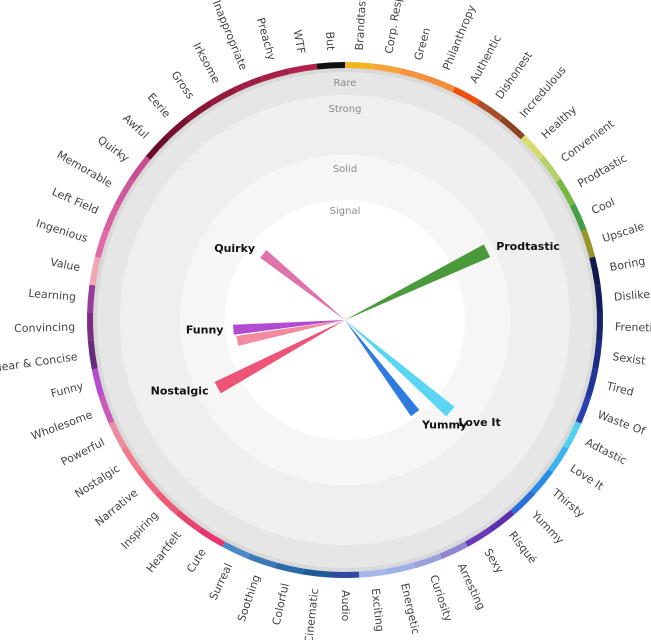  I want to click on category-label-value: Value, so click(65, 265).